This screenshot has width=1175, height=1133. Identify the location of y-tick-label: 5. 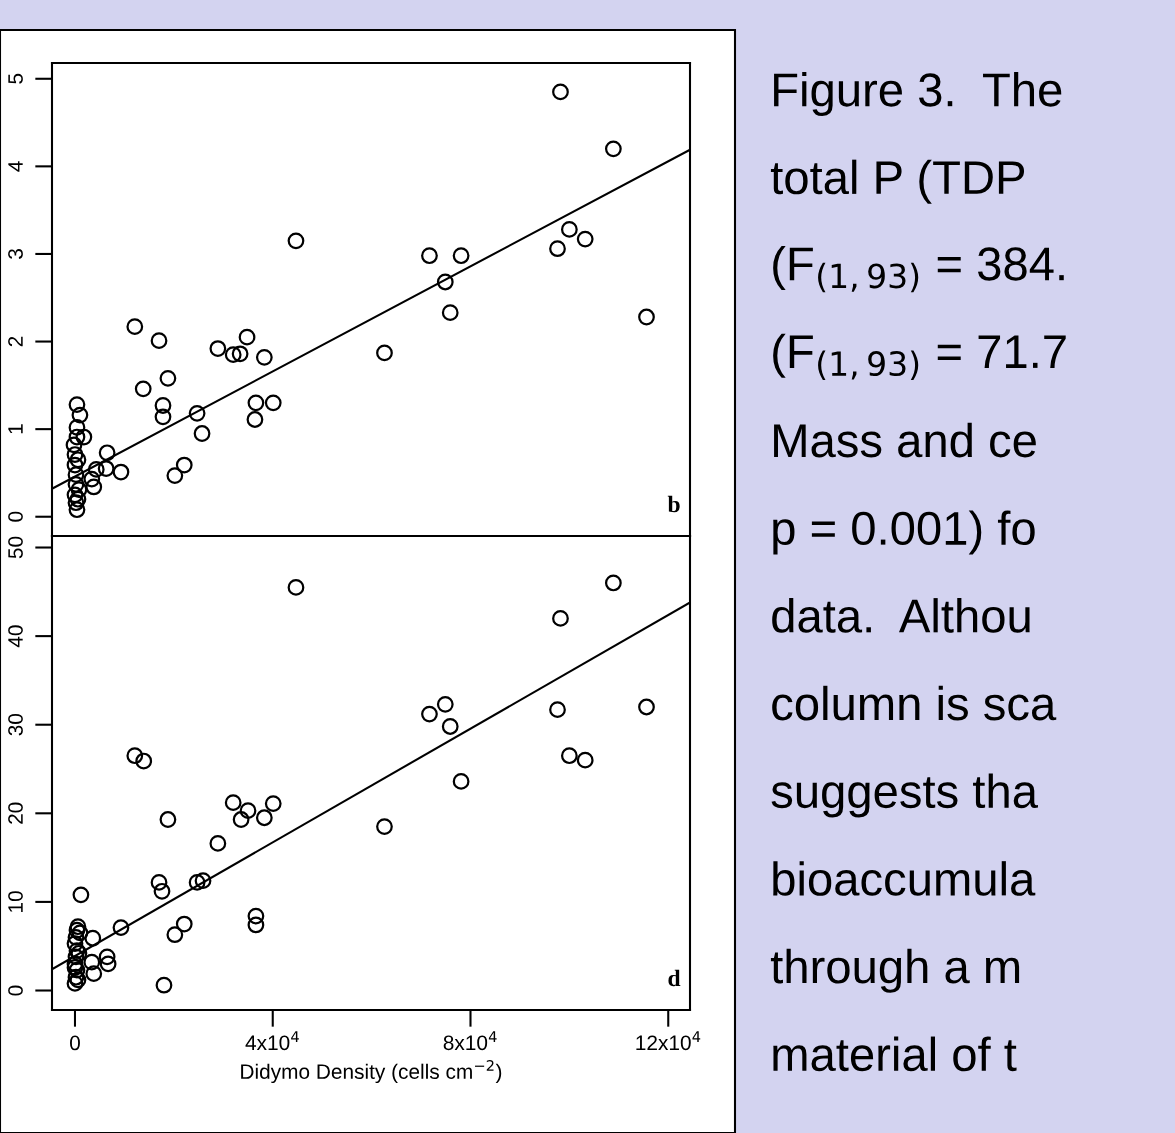
(15, 78).